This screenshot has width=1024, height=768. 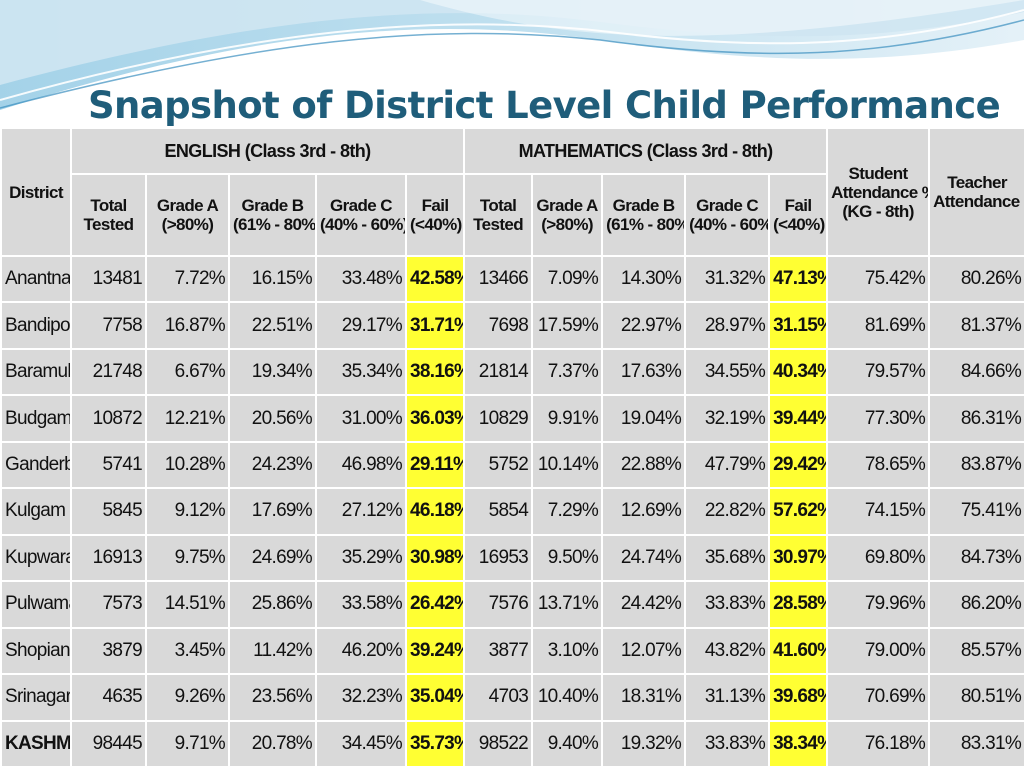 What do you see at coordinates (976, 418) in the screenshot?
I see `value-cell: 86.31%` at bounding box center [976, 418].